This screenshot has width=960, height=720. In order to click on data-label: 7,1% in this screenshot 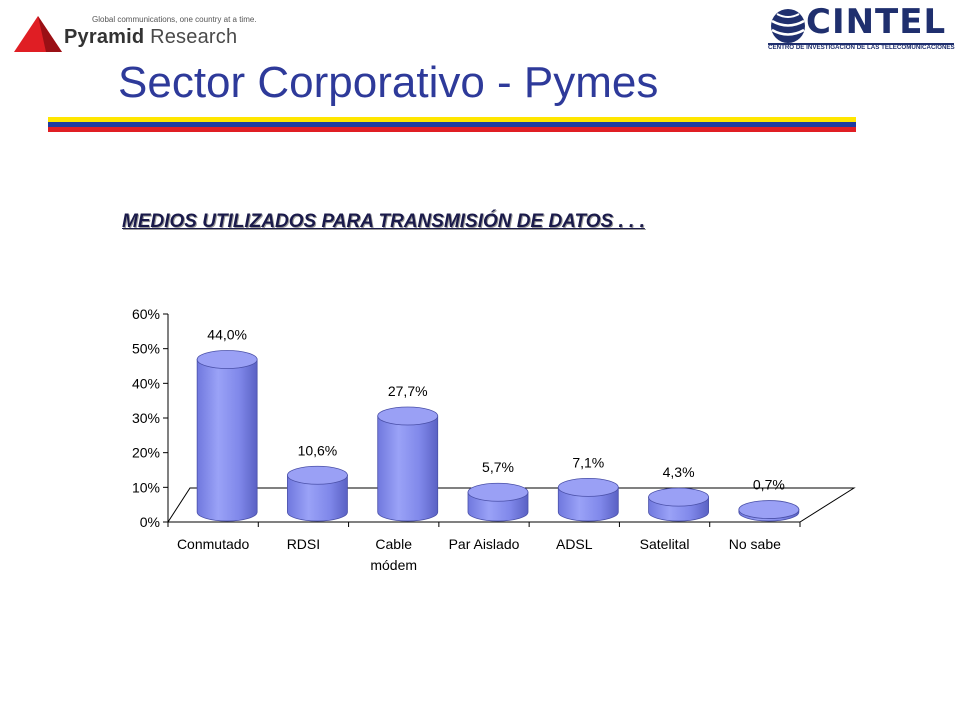, I will do `click(588, 462)`.